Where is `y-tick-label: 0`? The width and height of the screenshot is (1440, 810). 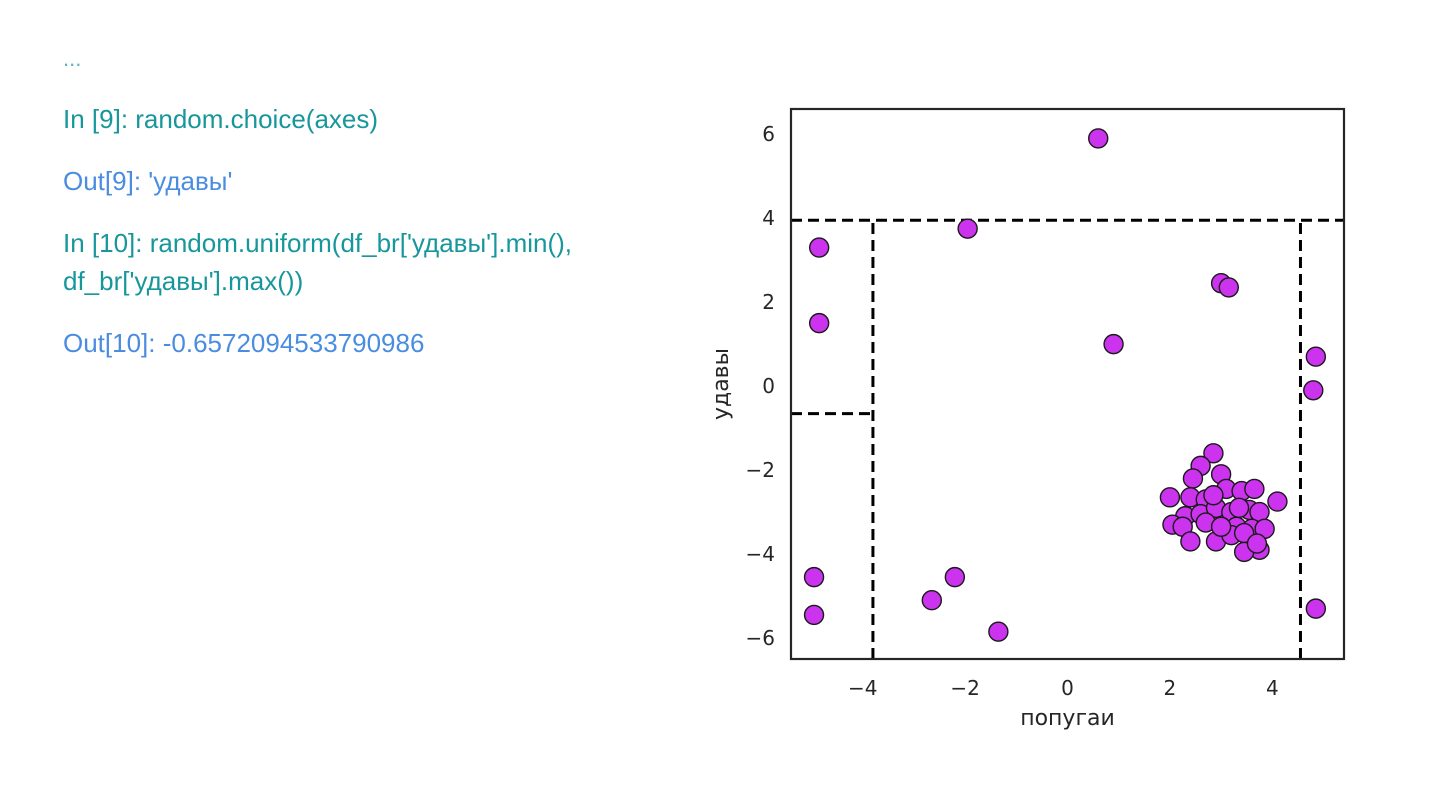
y-tick-label: 0 is located at coordinates (768, 386).